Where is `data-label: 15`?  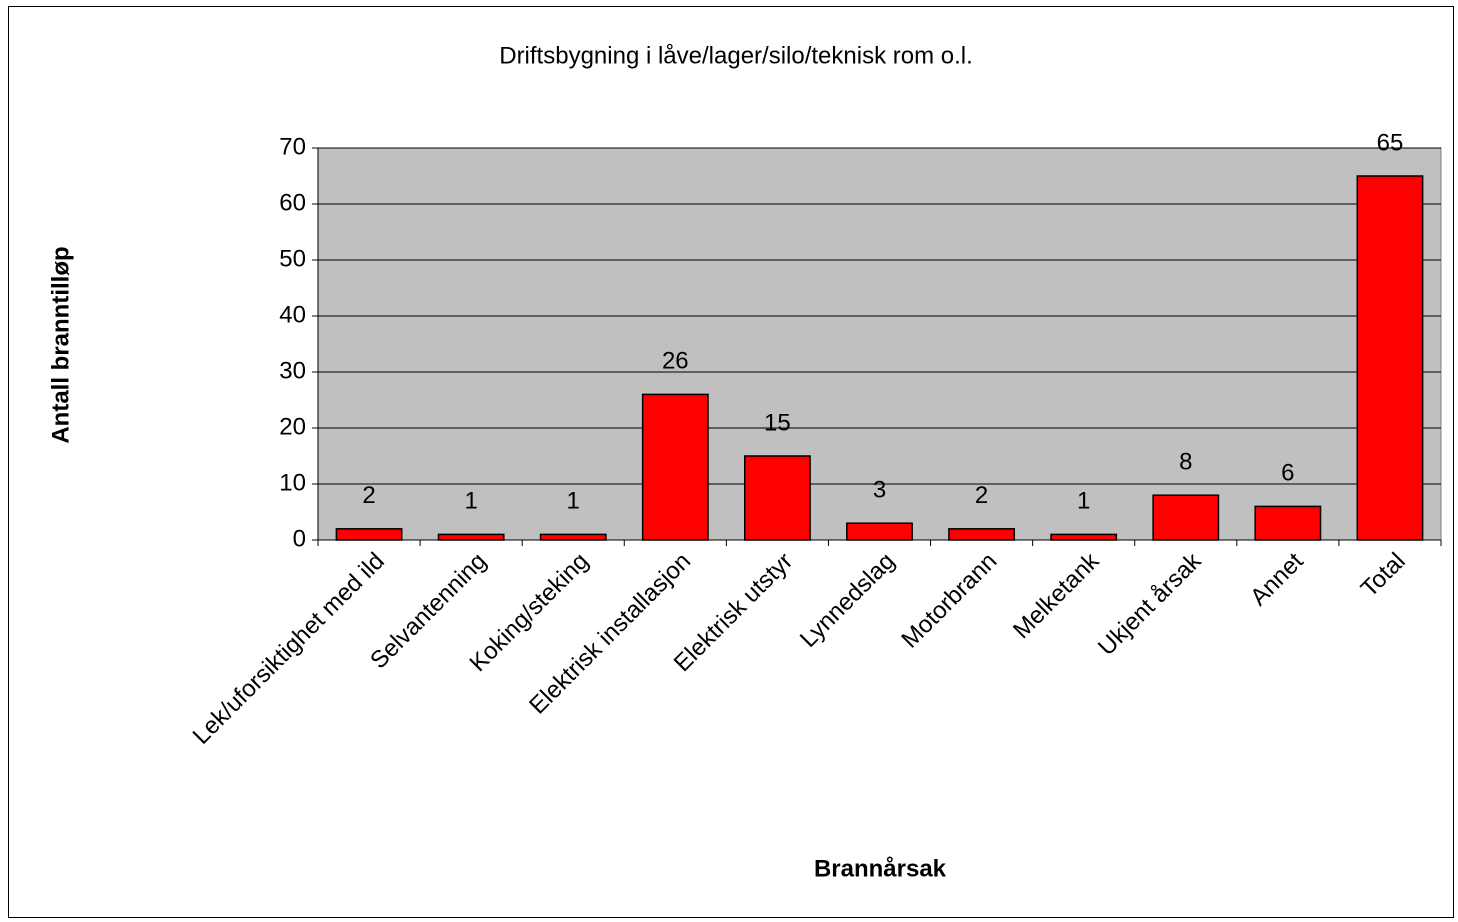
data-label: 15 is located at coordinates (777, 422).